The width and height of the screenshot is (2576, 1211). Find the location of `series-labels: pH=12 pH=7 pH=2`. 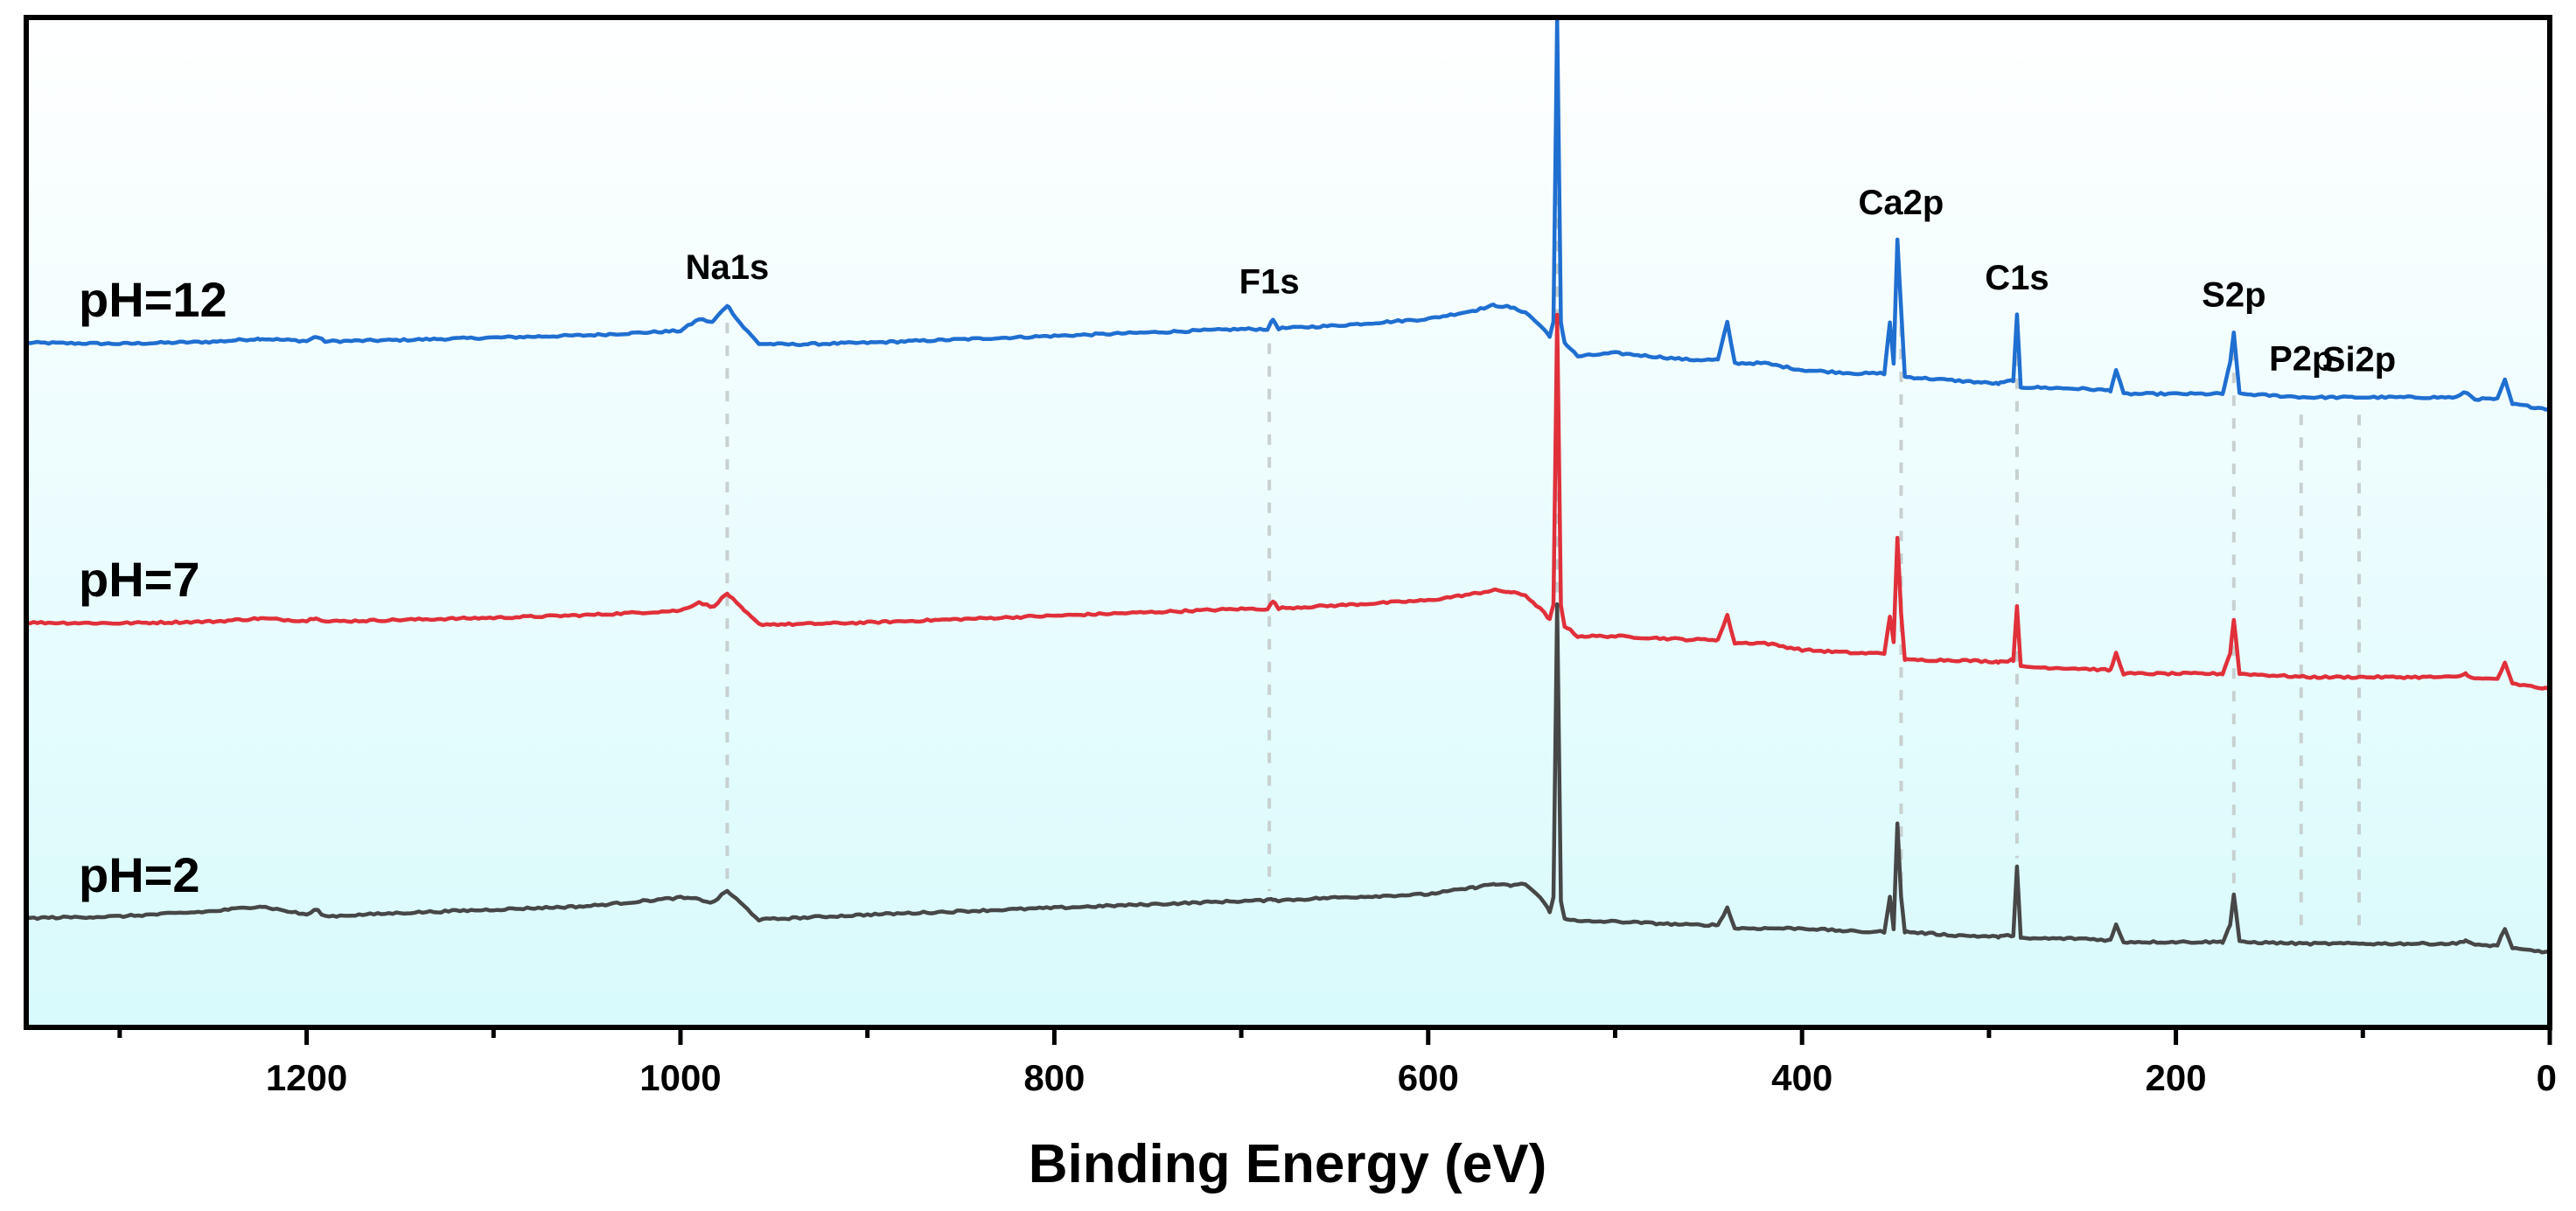

series-labels: pH=12 pH=7 pH=2 is located at coordinates (153, 587).